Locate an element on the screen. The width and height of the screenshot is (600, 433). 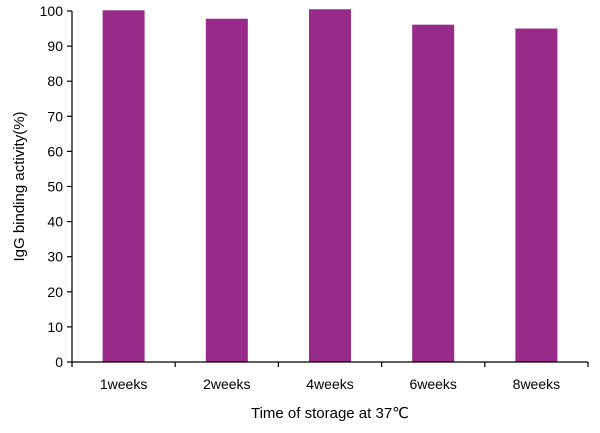
x-axis-label: Time of storage at 37℃ is located at coordinates (330, 413).